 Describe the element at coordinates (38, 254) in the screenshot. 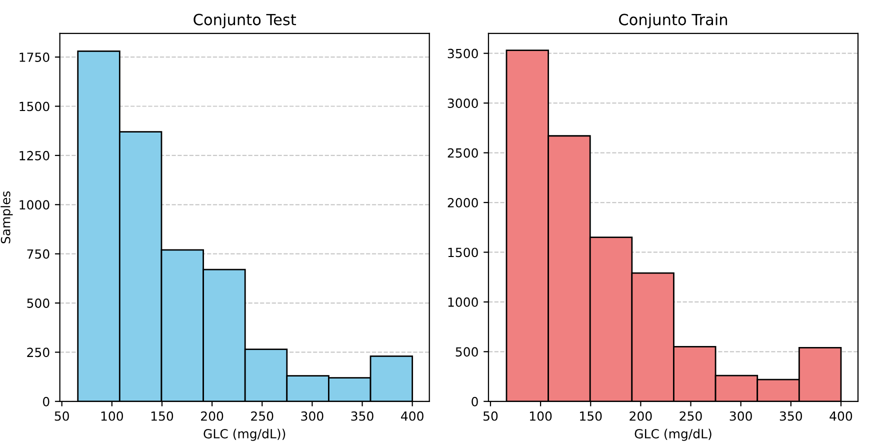

I see `y-tick-label: 750` at that location.